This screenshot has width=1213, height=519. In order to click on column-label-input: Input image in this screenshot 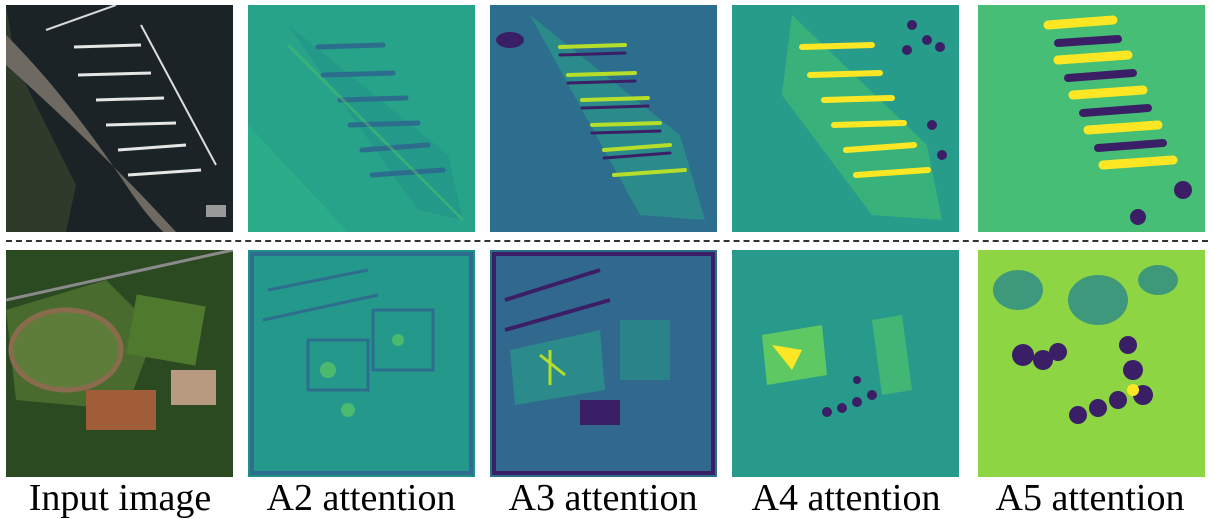, I will do `click(120, 498)`.